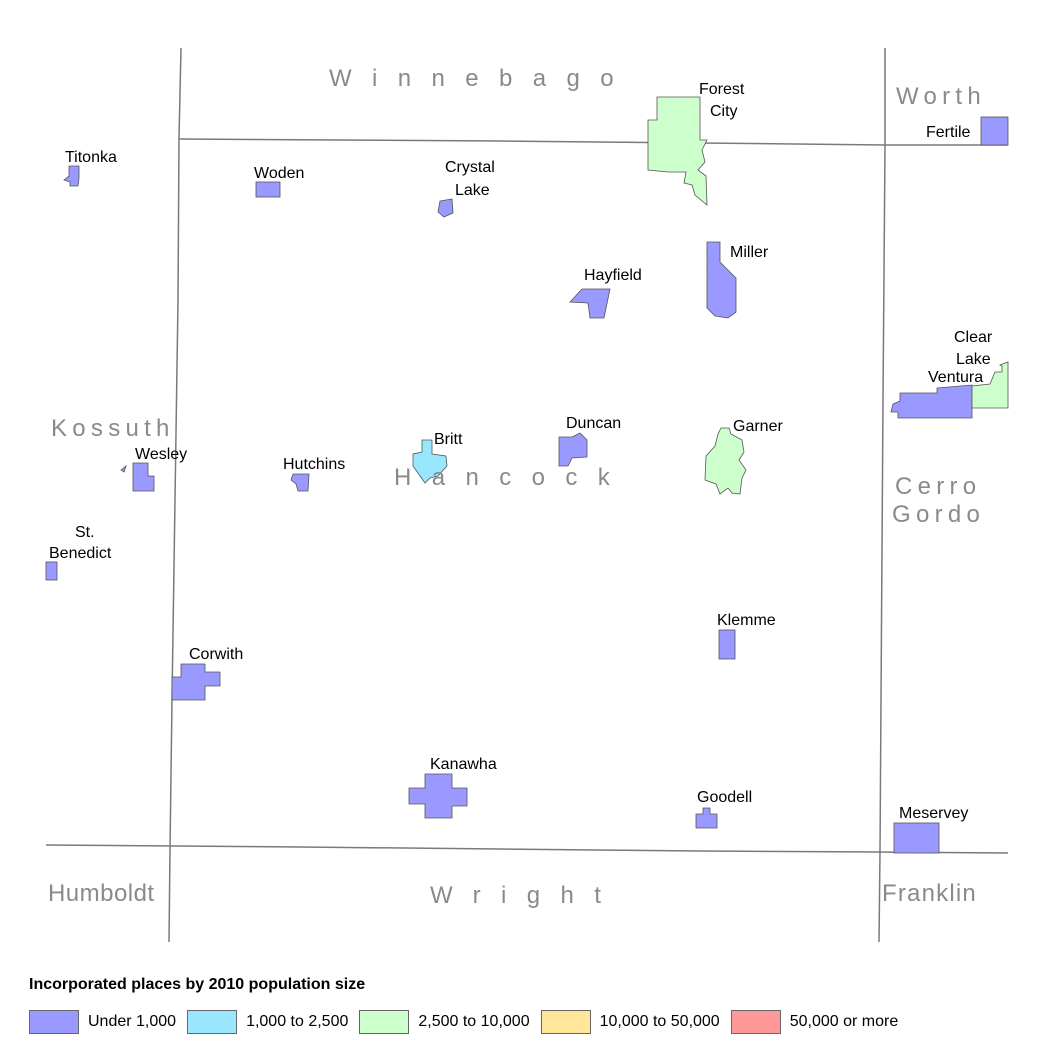  What do you see at coordinates (91, 157) in the screenshot?
I see `place-label-titonka: Titonka` at bounding box center [91, 157].